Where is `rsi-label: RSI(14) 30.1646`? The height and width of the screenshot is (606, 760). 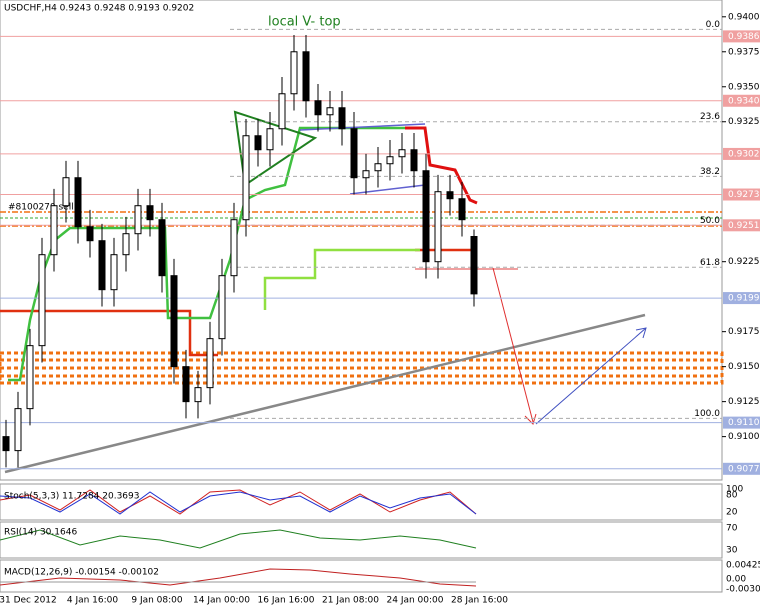
rsi-label: RSI(14) 30.1646 is located at coordinates (40, 533).